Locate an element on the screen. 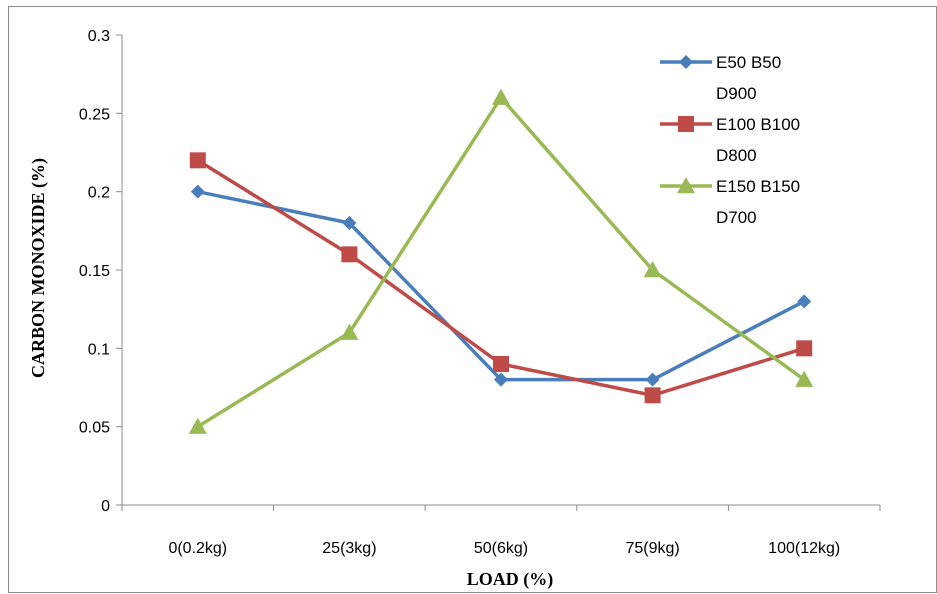  x-tick-label: 50(6kg) is located at coordinates (501, 548).